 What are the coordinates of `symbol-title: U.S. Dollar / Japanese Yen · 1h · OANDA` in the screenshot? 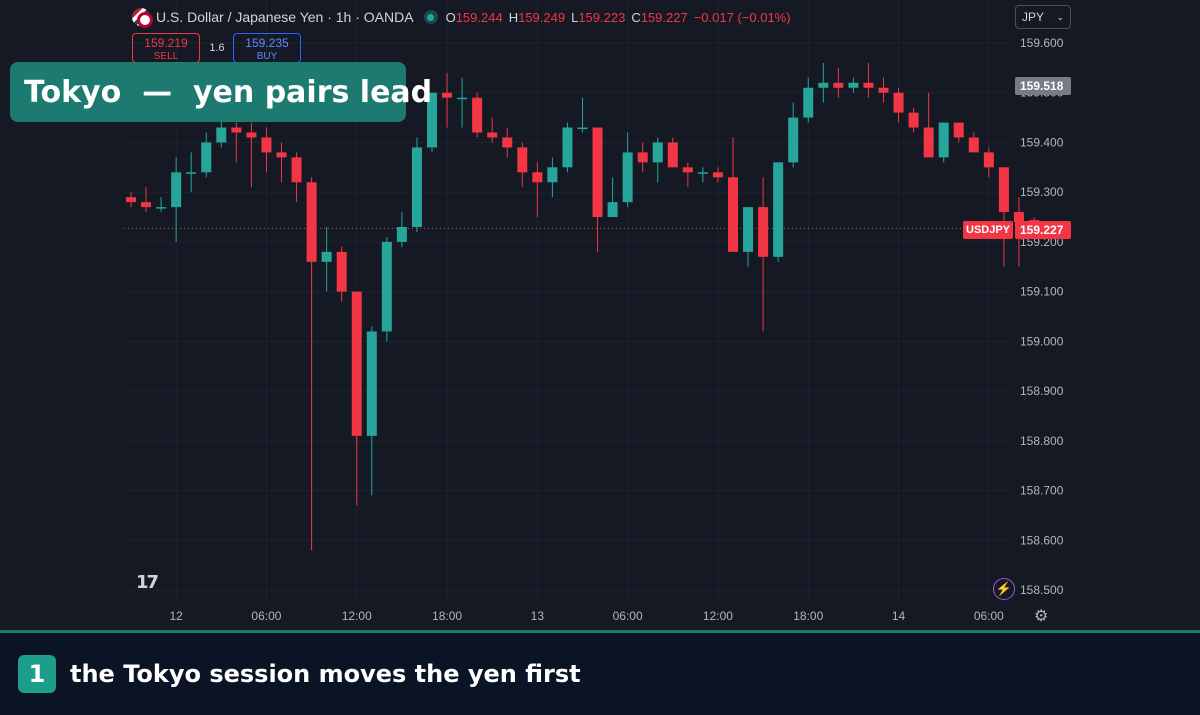 It's located at (285, 17).